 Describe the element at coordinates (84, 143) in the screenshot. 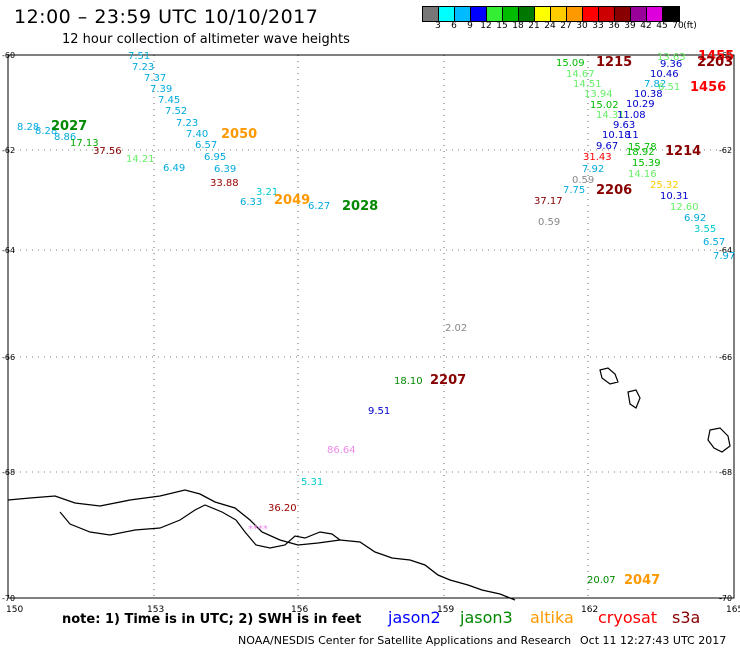

I see `wave-height-value: 17.13` at that location.